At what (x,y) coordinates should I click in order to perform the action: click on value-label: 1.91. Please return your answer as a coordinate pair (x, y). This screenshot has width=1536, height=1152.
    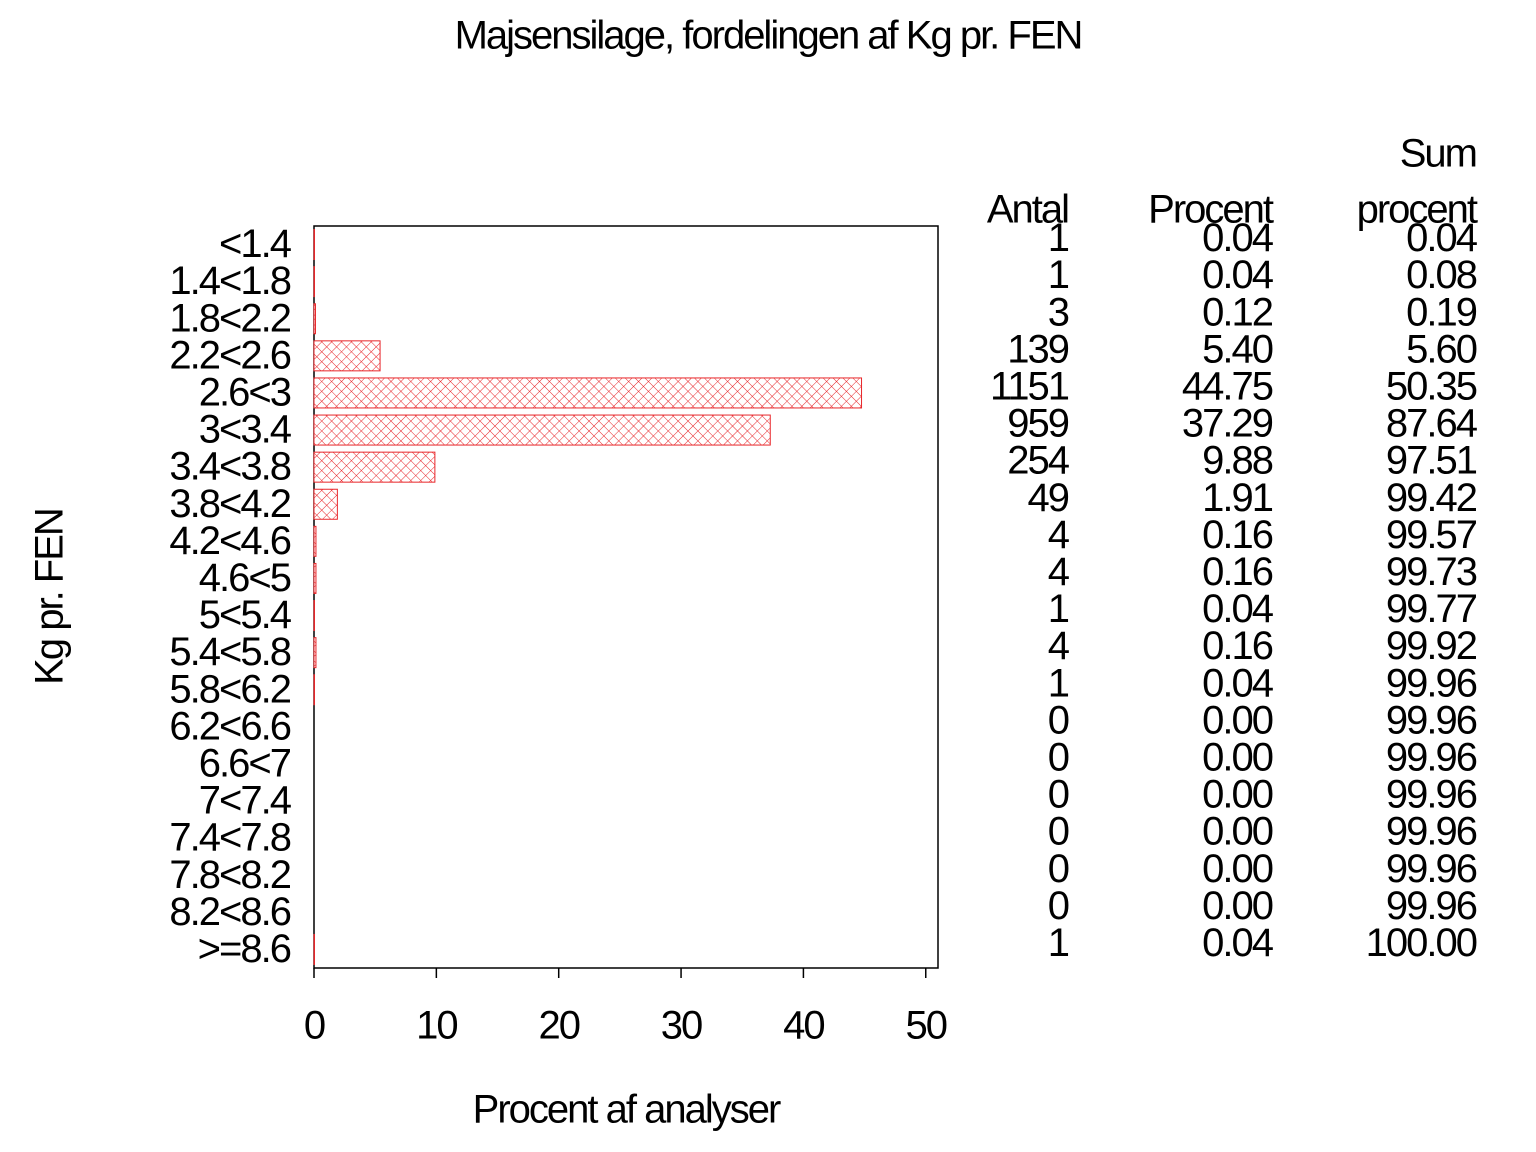
    Looking at the image, I should click on (1237, 498).